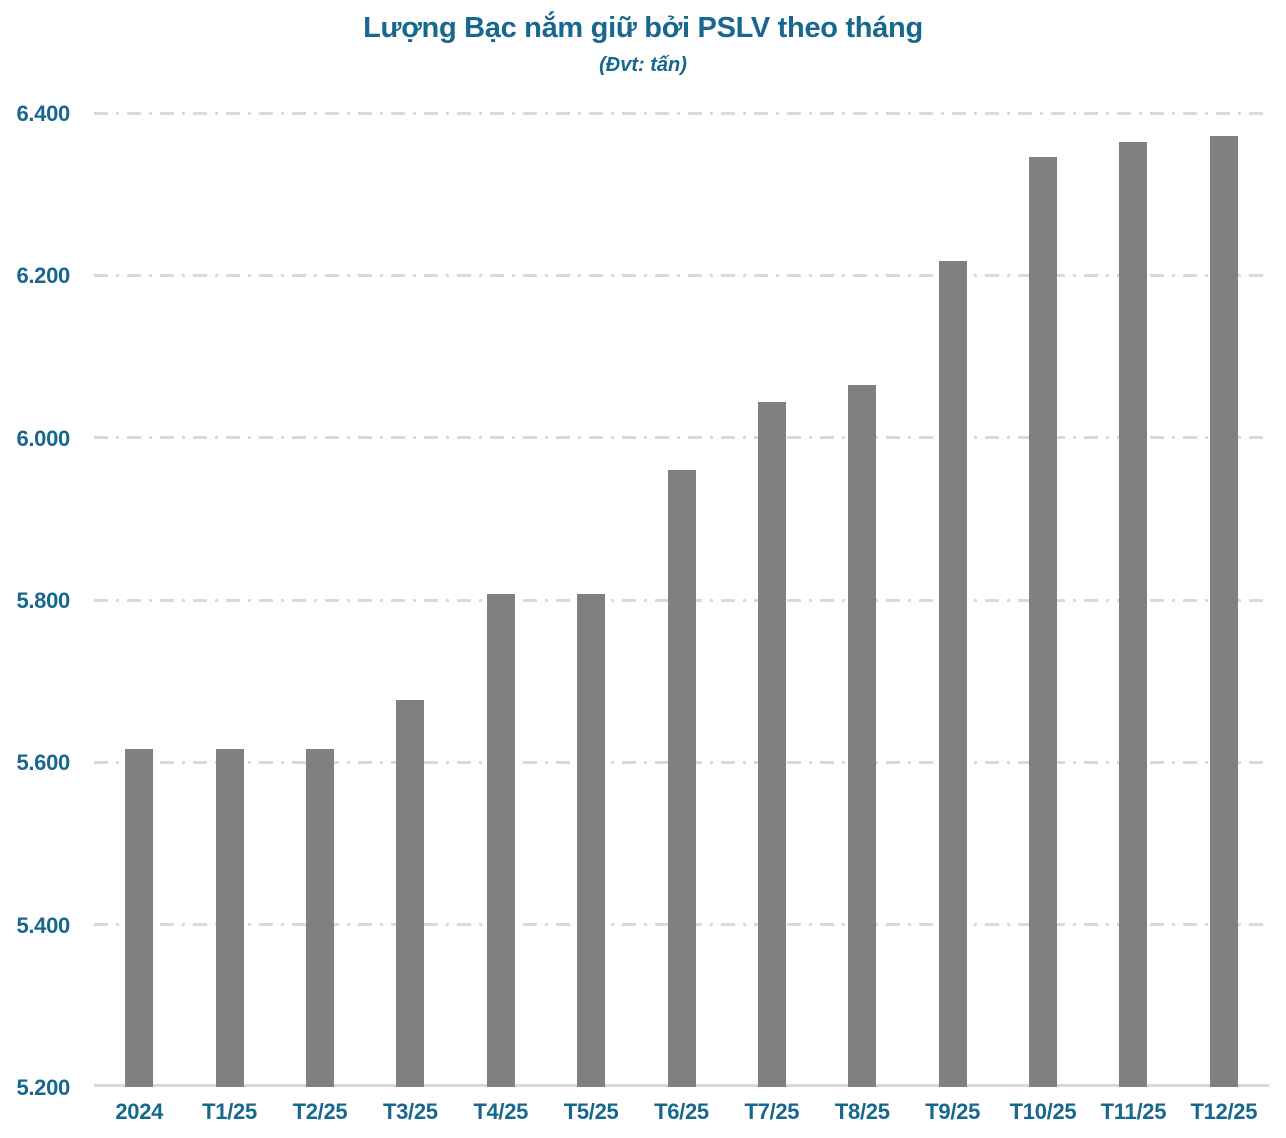 The width and height of the screenshot is (1286, 1138). I want to click on y-tick-label: 6.000, so click(43, 438).